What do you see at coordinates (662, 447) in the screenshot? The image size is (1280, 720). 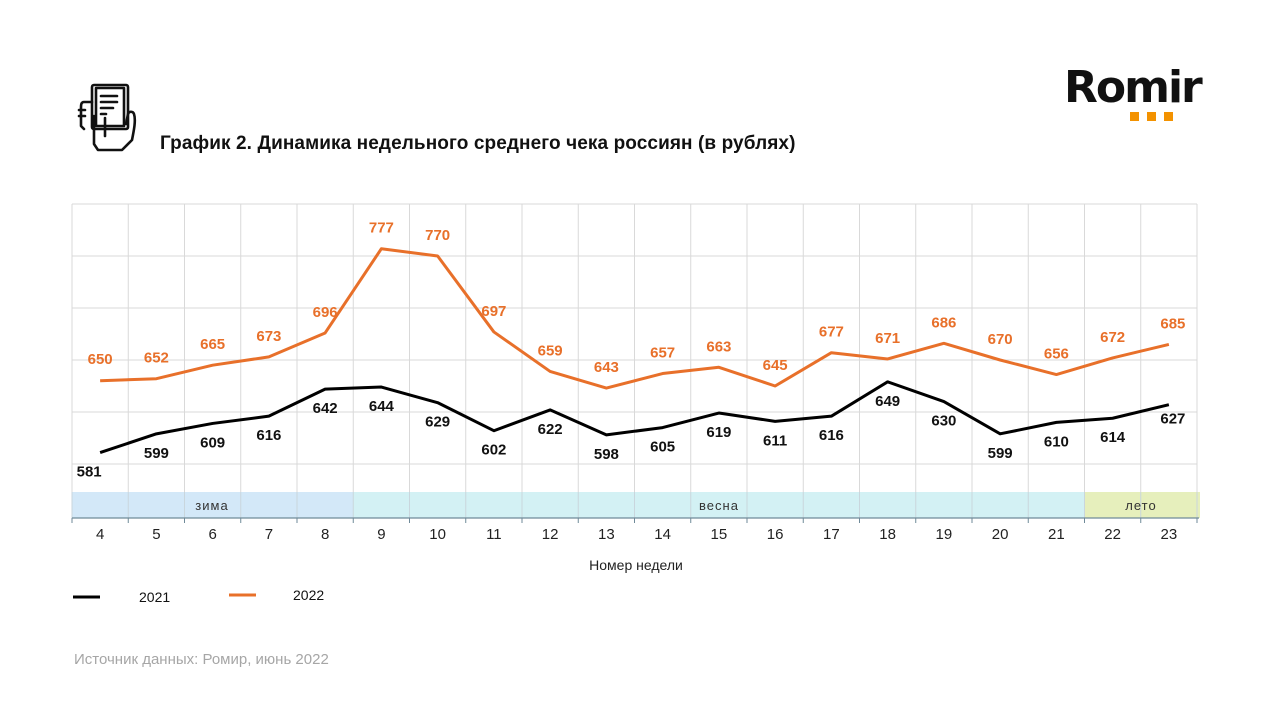 I see `data-label-2021: 605` at bounding box center [662, 447].